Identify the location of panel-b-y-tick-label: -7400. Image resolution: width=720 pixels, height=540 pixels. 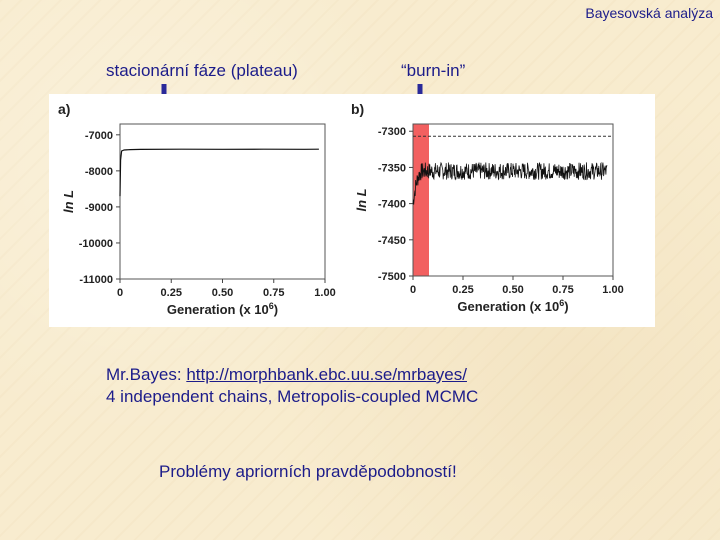
(392, 205).